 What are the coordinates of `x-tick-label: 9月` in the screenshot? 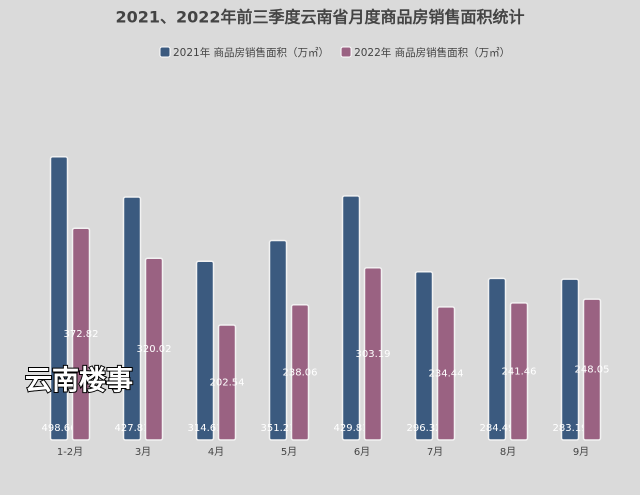 It's located at (581, 452).